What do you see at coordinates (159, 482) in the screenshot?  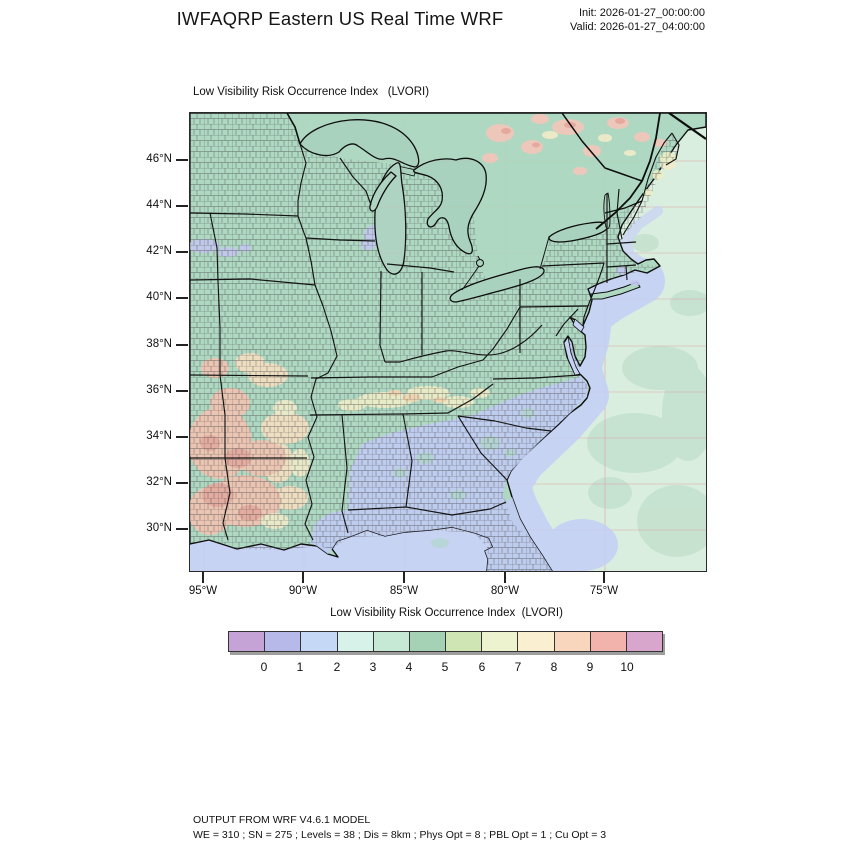 I see `lat-tick-label: 32°N` at bounding box center [159, 482].